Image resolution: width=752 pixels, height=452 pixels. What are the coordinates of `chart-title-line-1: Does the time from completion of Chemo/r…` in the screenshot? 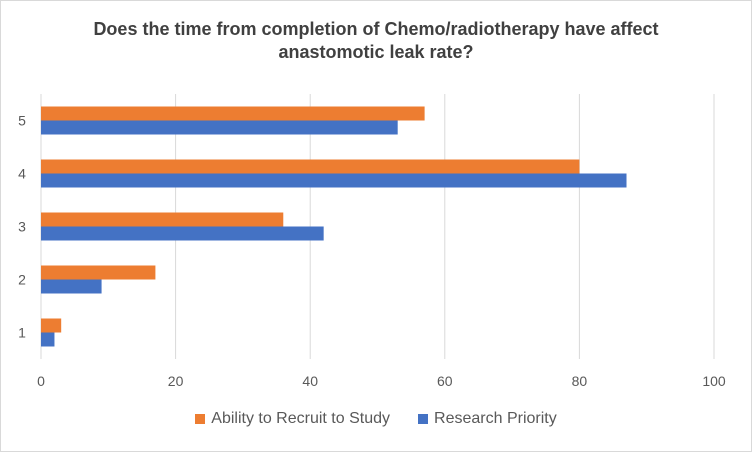 It's located at (376, 29).